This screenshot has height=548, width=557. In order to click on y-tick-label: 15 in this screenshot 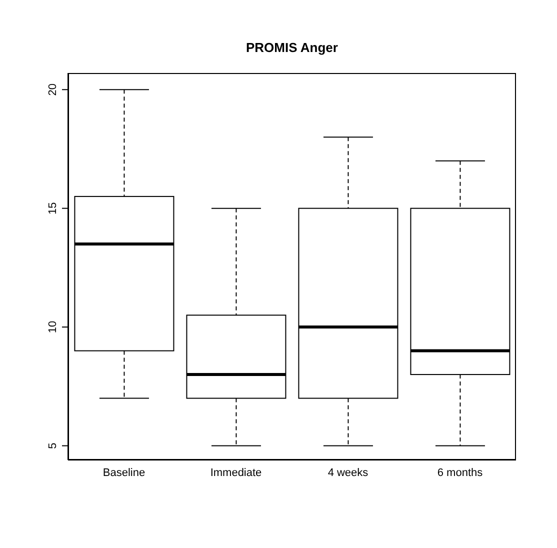, I will do `click(53, 208)`.